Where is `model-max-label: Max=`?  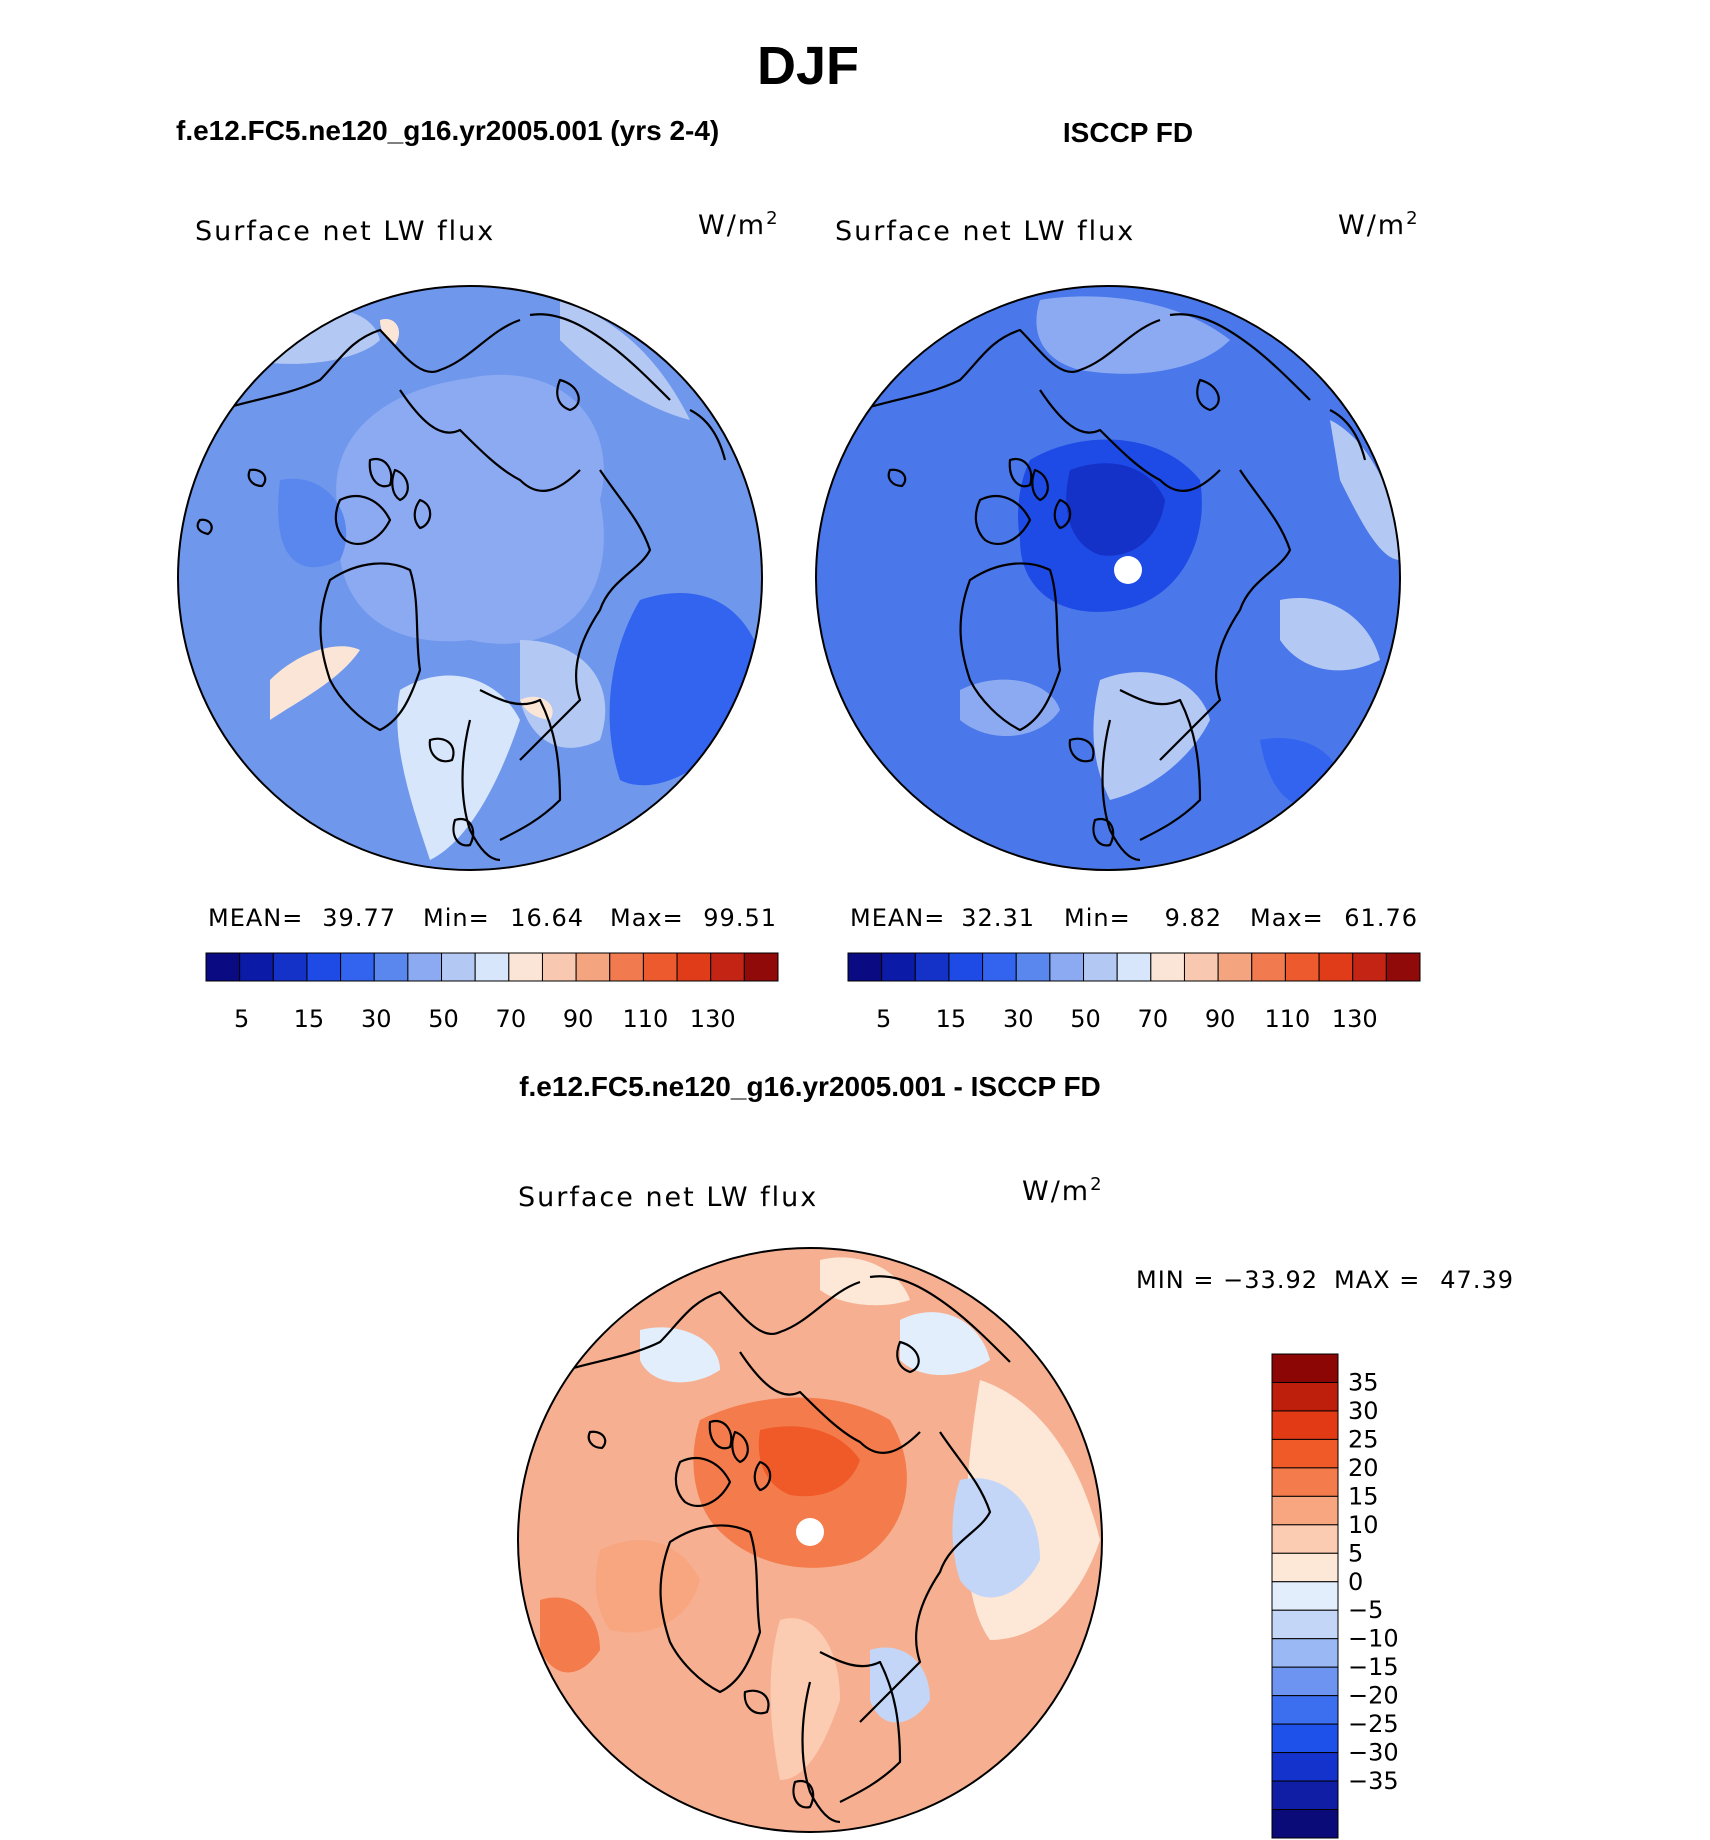
model-max-label: Max= is located at coordinates (647, 918).